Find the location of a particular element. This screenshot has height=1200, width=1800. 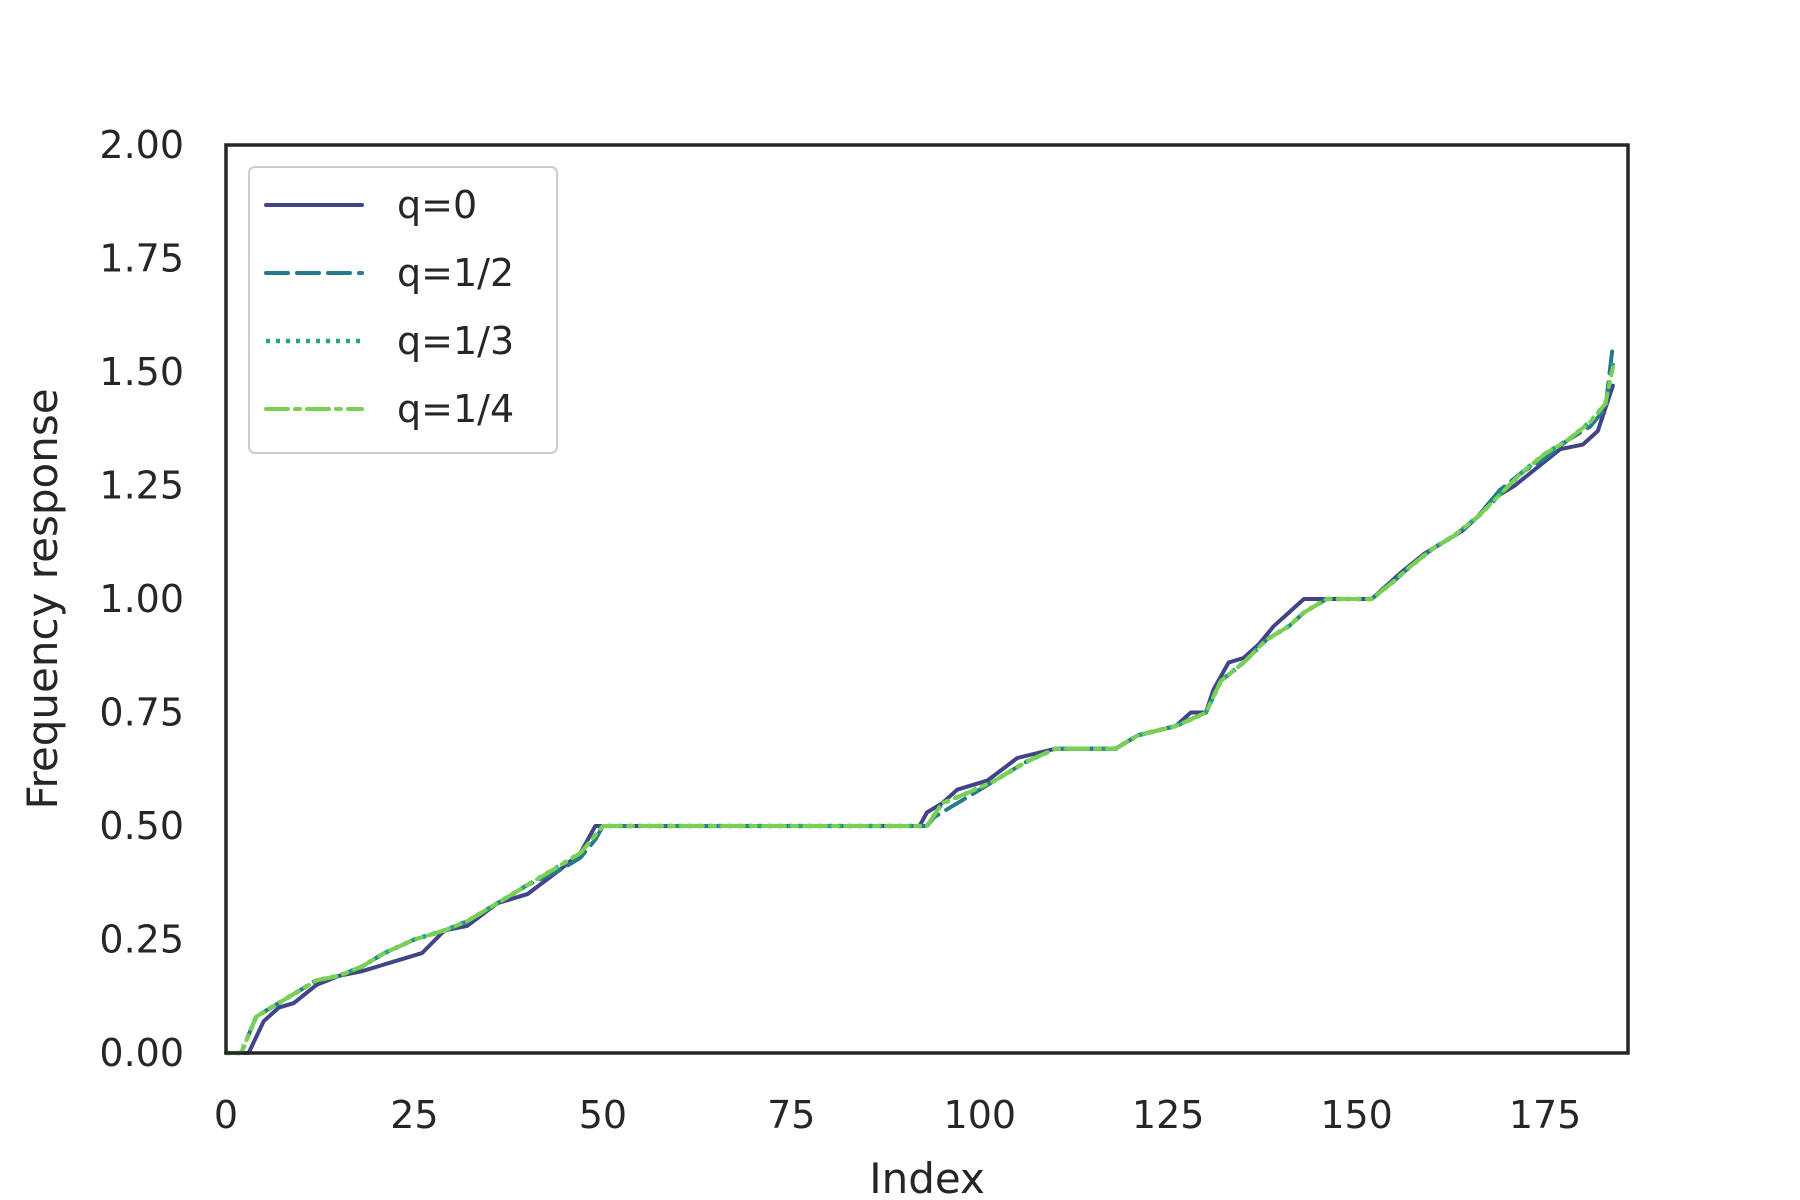

legend: q=0 q=1/2 q=1/3 q=1/4 is located at coordinates (403, 310).